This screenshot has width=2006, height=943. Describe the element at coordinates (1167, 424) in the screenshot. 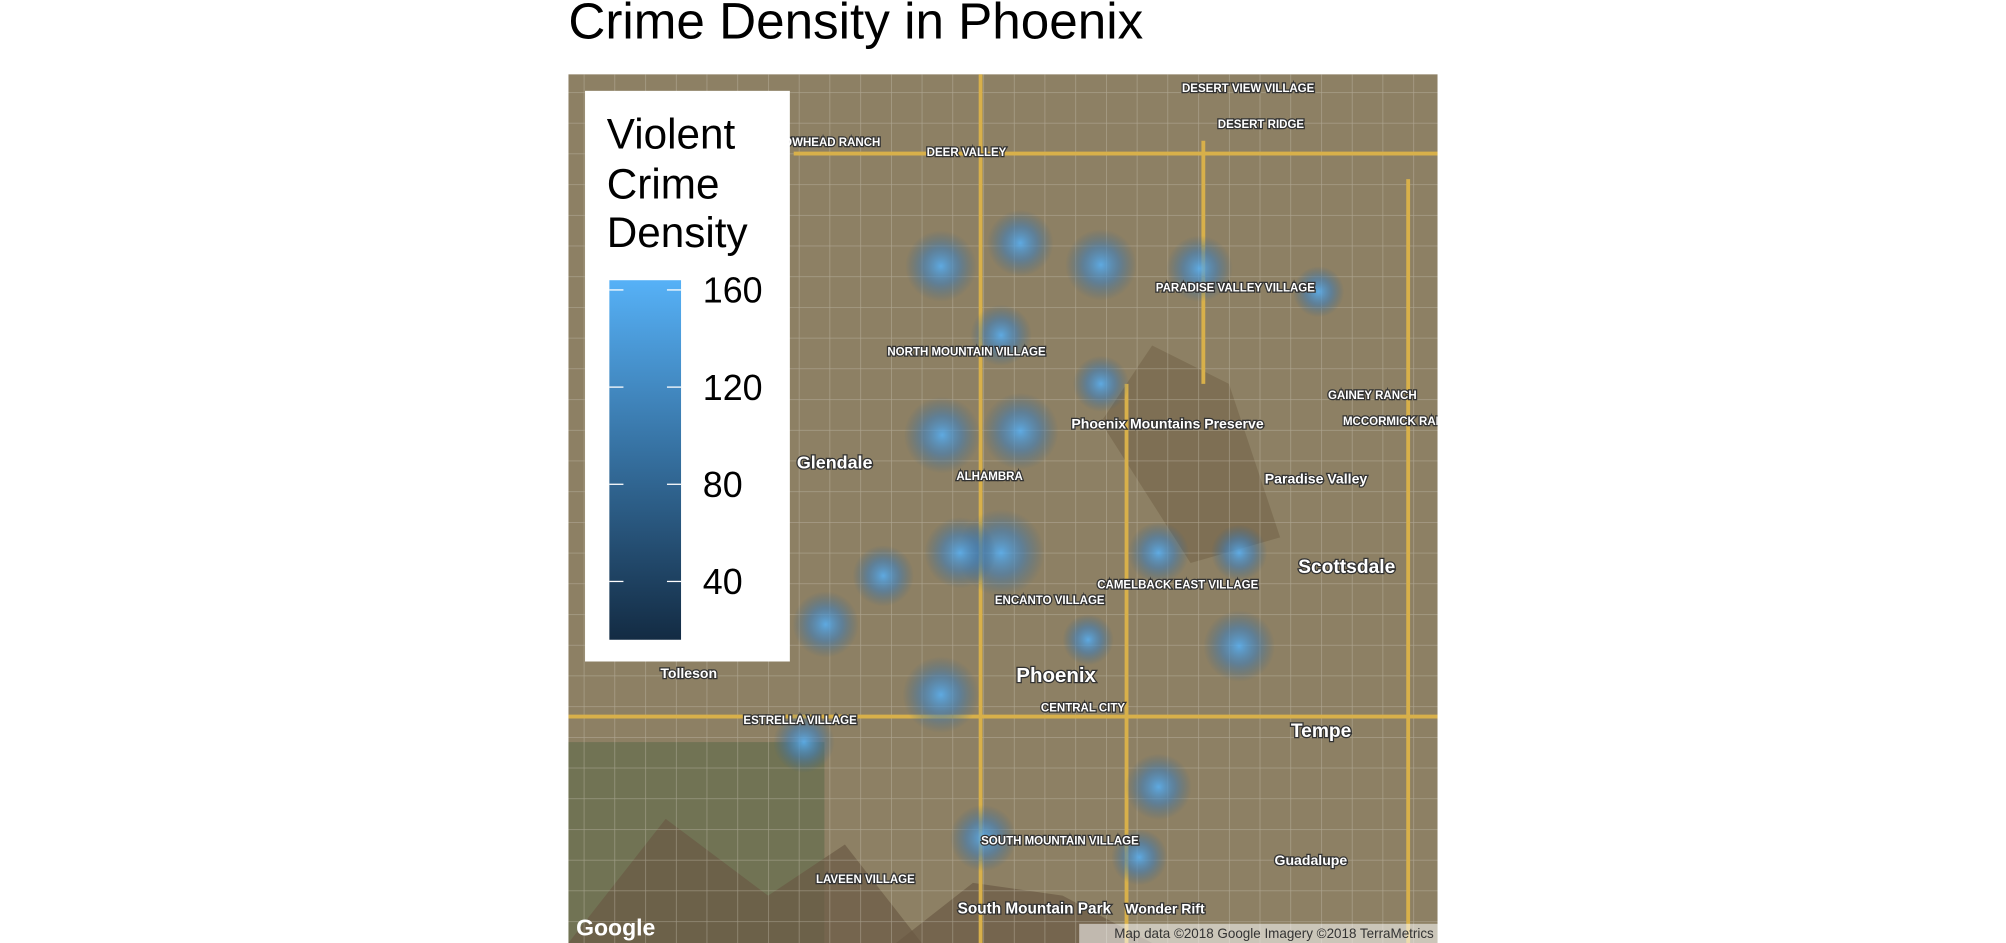

I see `place-label: Phoenix Mountains Preserve` at that location.